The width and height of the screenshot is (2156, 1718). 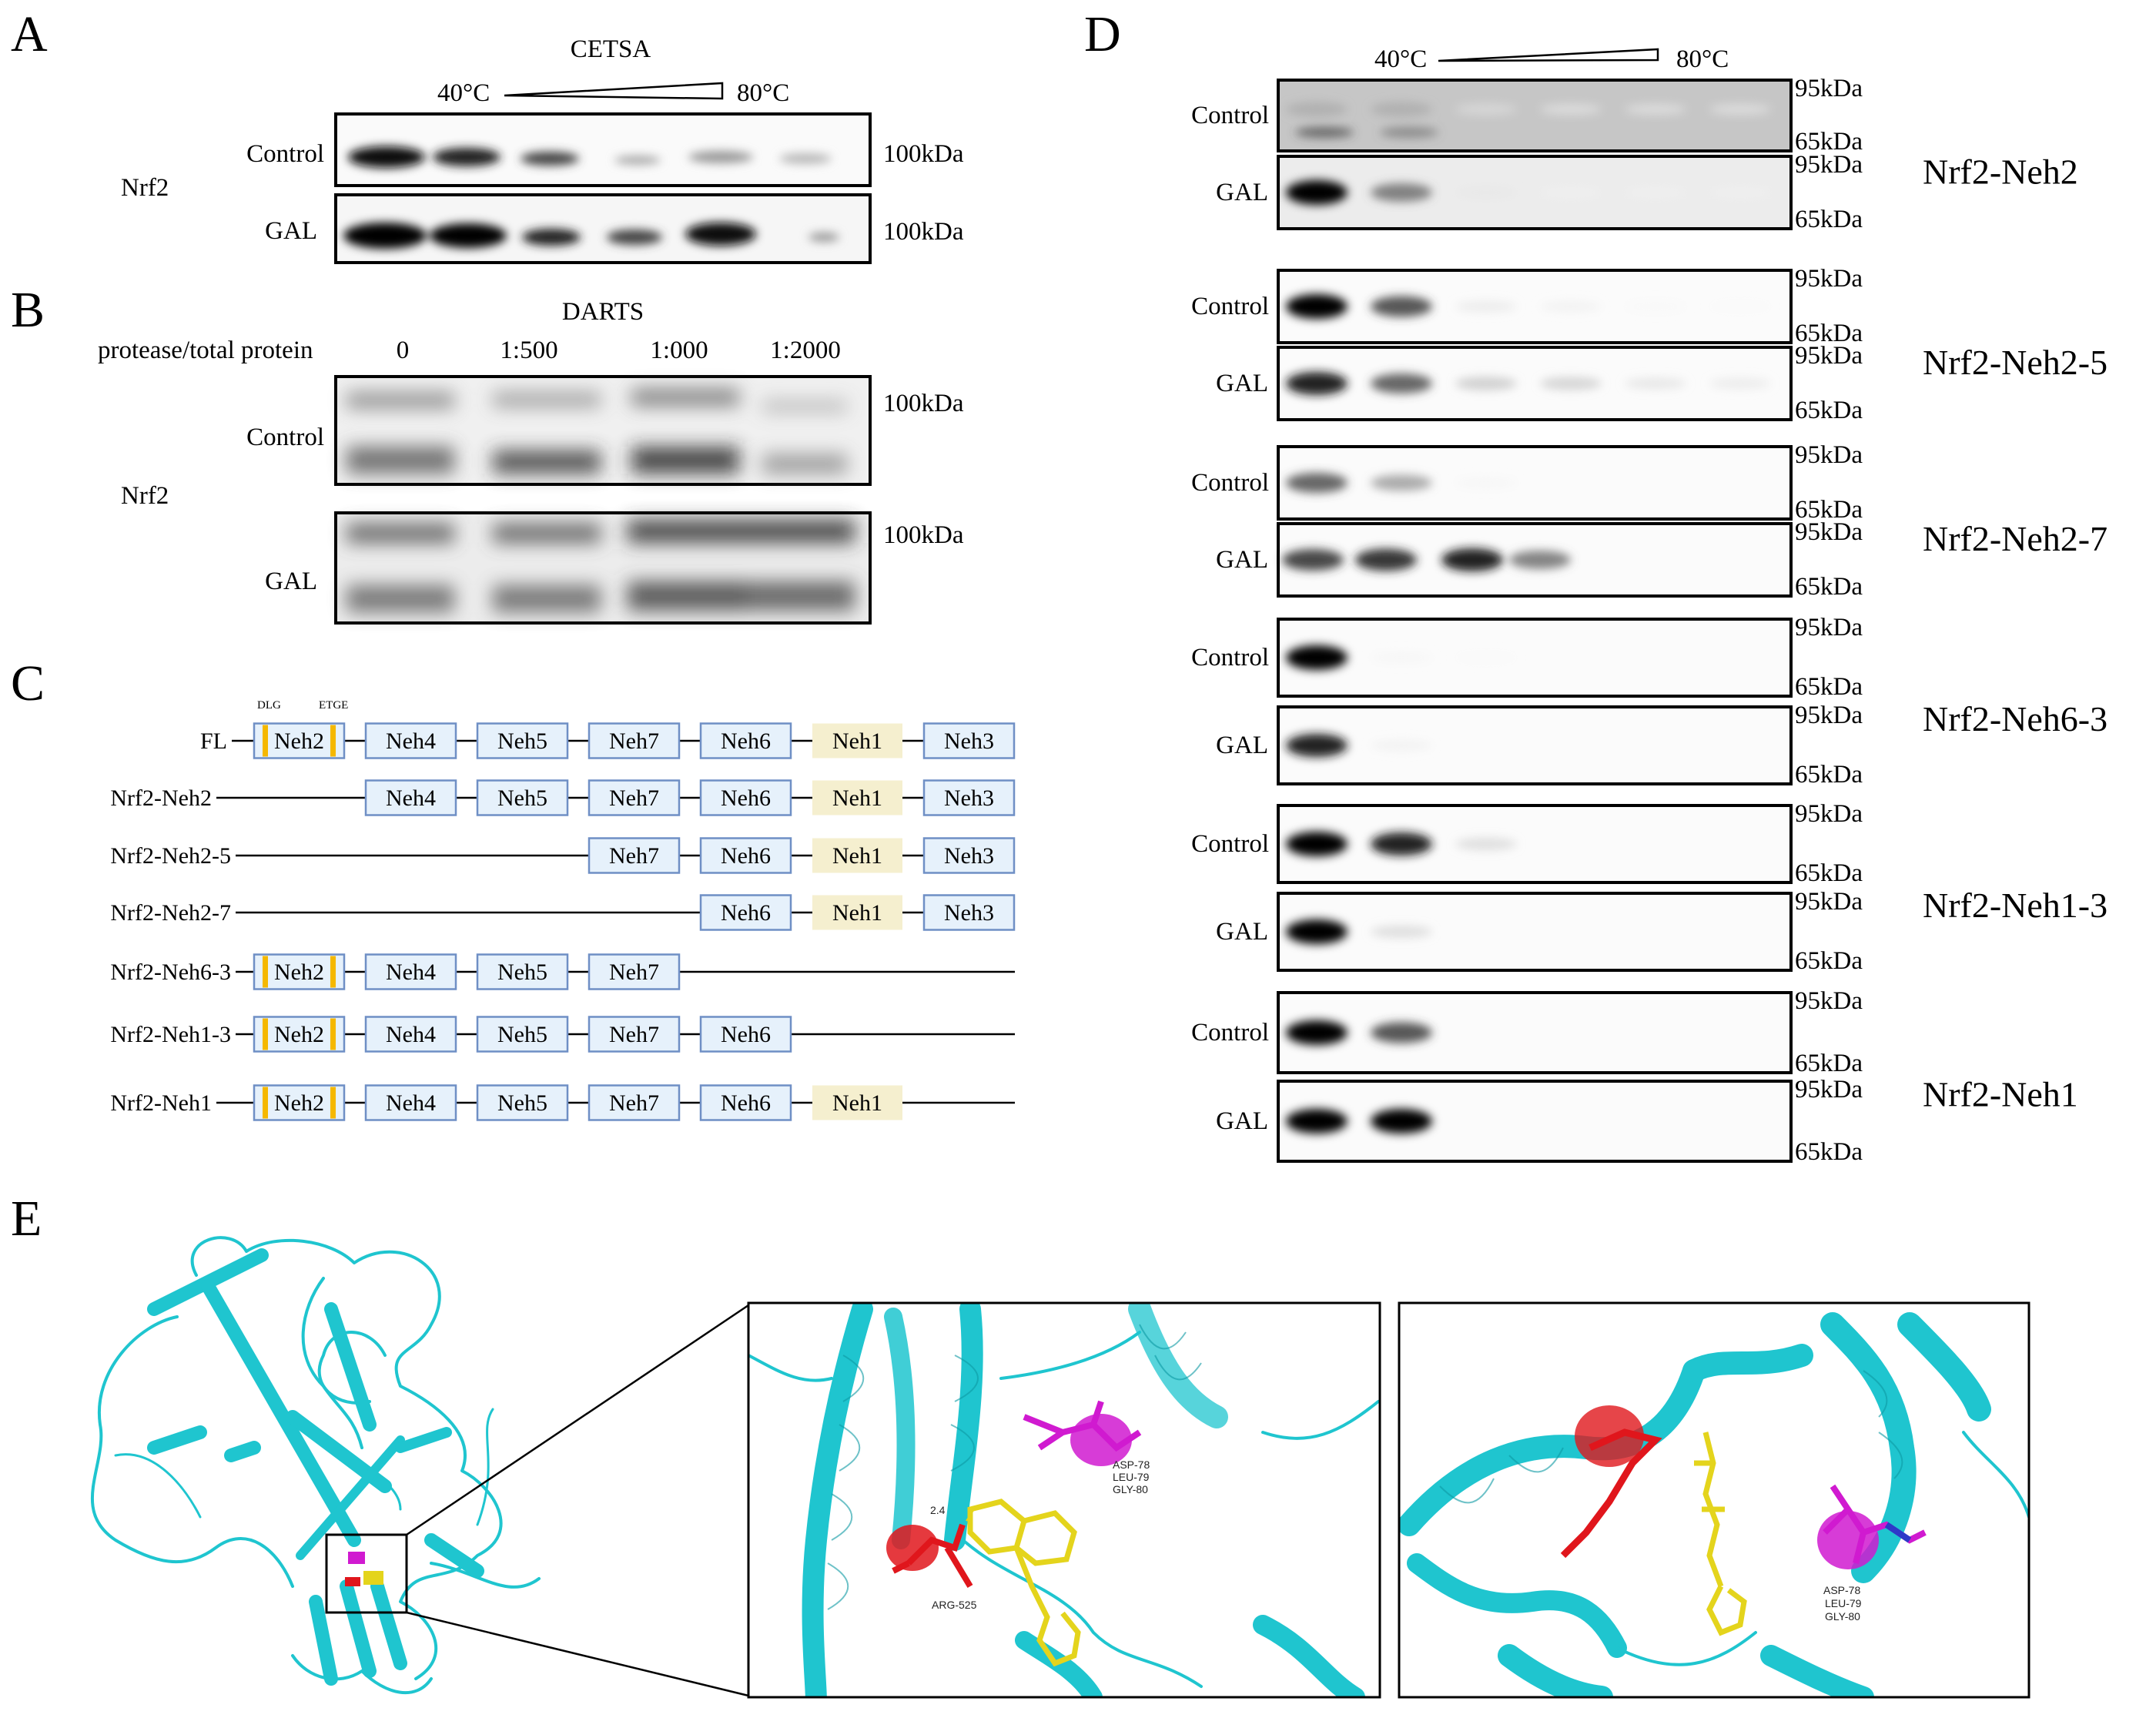 What do you see at coordinates (26, 1219) in the screenshot?
I see `panel-e-letter: E` at bounding box center [26, 1219].